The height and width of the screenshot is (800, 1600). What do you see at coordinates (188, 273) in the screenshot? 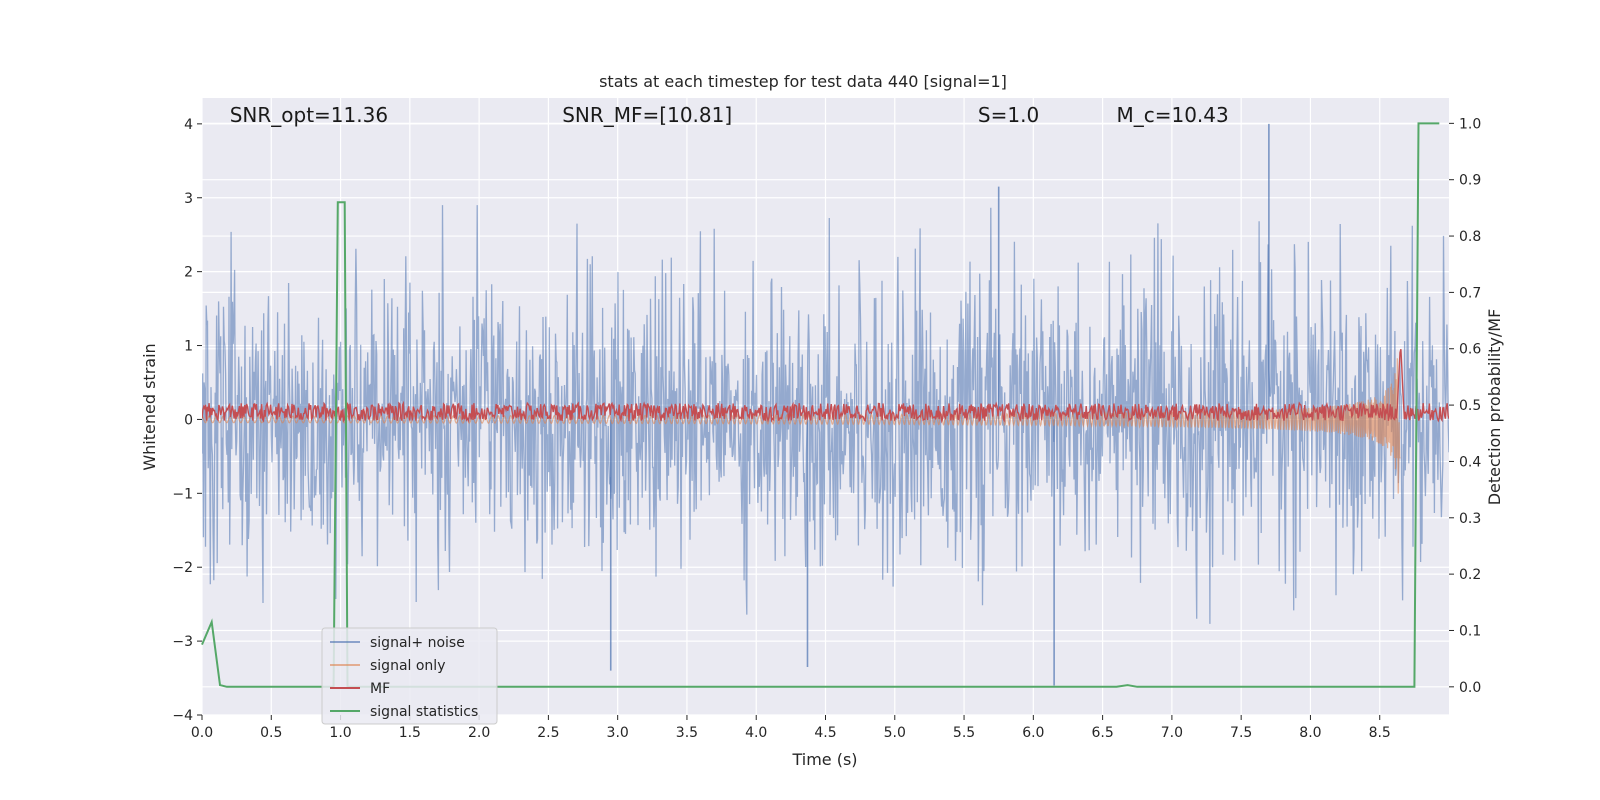
I see `y-tick-label: 2` at bounding box center [188, 273].